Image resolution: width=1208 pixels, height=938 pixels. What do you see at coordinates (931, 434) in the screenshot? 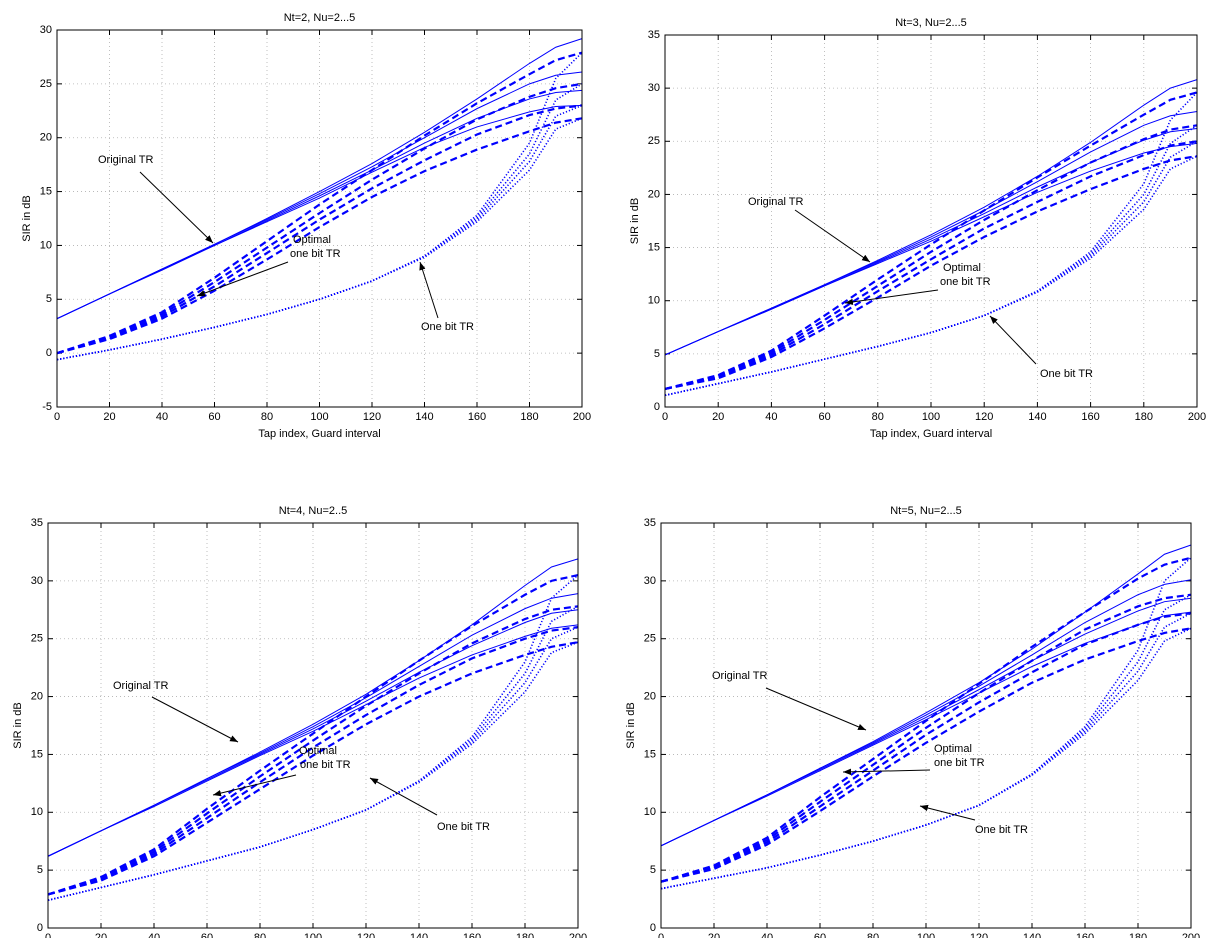
I see `x-axis-label: Tap index, Guard interval` at bounding box center [931, 434].